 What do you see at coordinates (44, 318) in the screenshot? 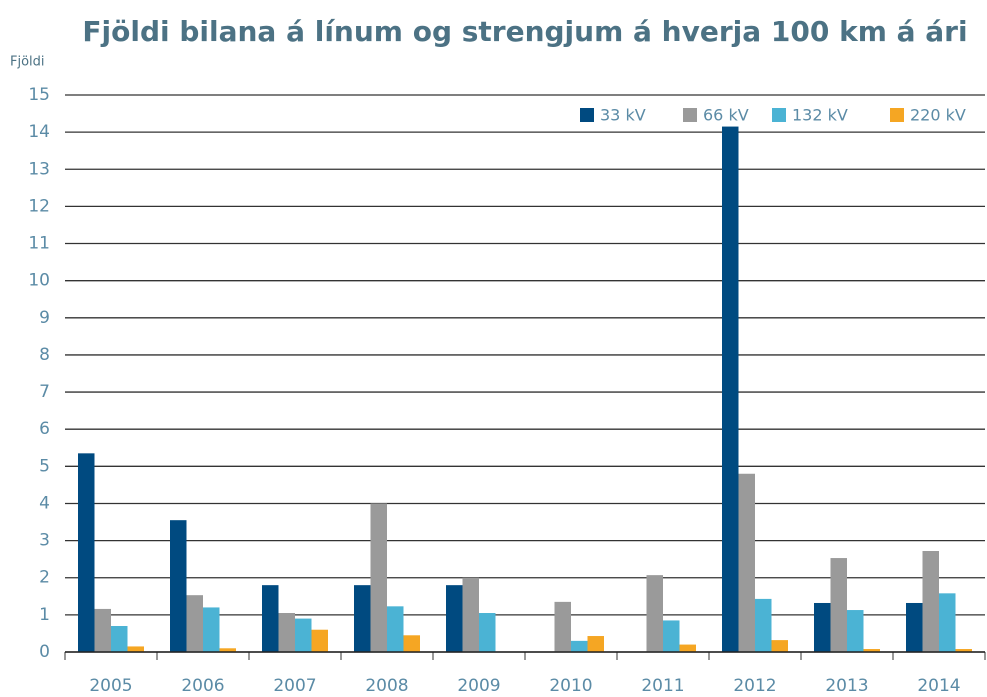
I see `y-tick-label: 9` at bounding box center [44, 318].